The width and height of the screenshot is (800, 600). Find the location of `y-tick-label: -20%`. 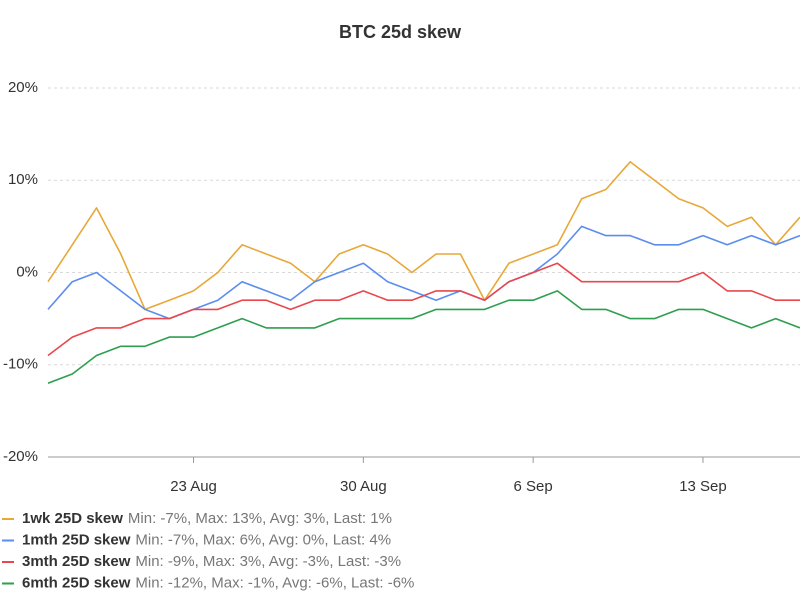

y-tick-label: -20% is located at coordinates (20, 456).